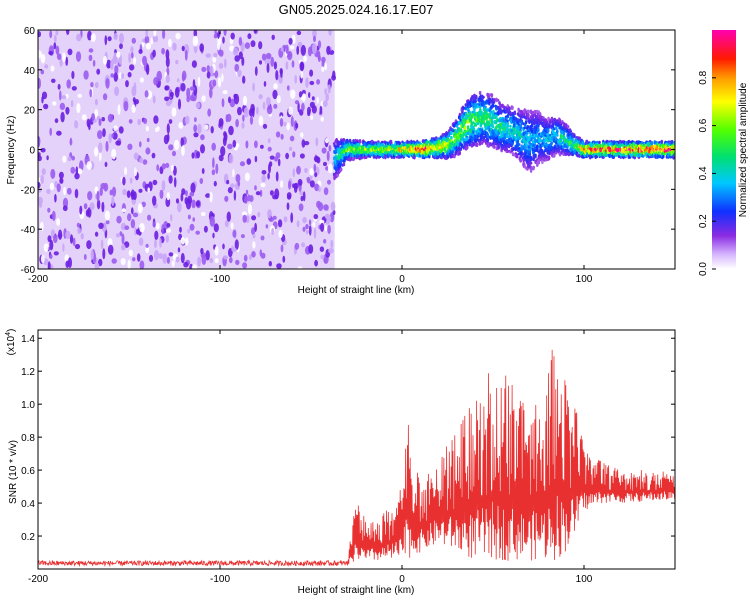  What do you see at coordinates (28, 339) in the screenshot?
I see `snr-y-tick-label: 1.4` at bounding box center [28, 339].